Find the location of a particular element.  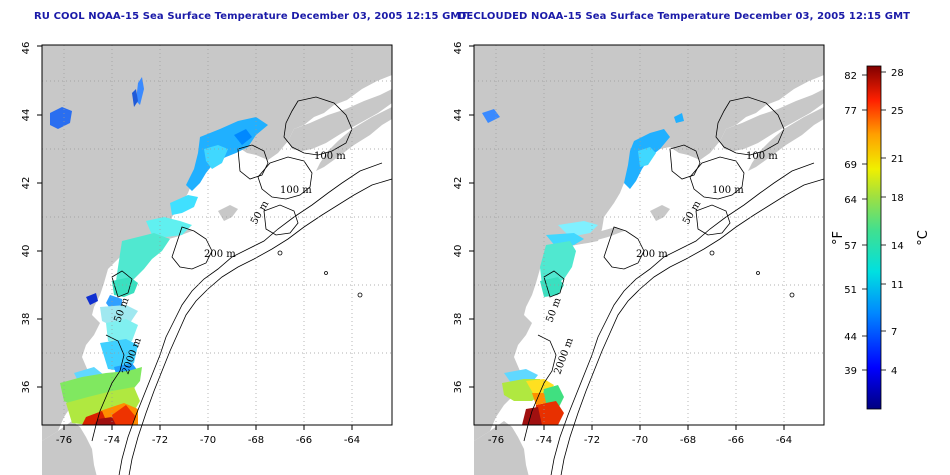

right-lat-tick-44: 44 is located at coordinates (458, 115).